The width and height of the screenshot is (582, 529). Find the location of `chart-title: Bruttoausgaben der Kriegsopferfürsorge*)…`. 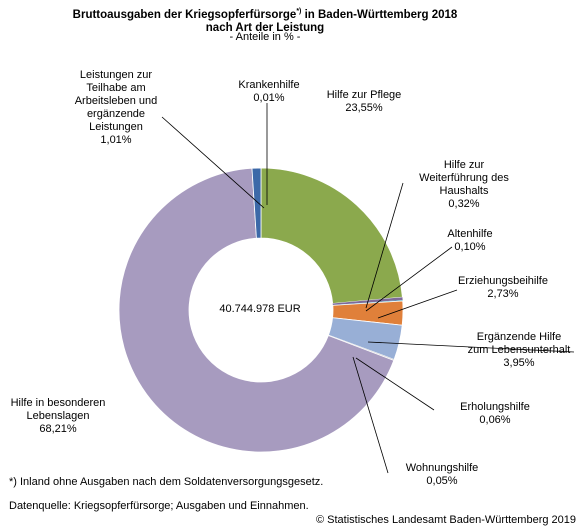

chart-title: Bruttoausgaben der Kriegsopferfürsorge*)… is located at coordinates (265, 21).